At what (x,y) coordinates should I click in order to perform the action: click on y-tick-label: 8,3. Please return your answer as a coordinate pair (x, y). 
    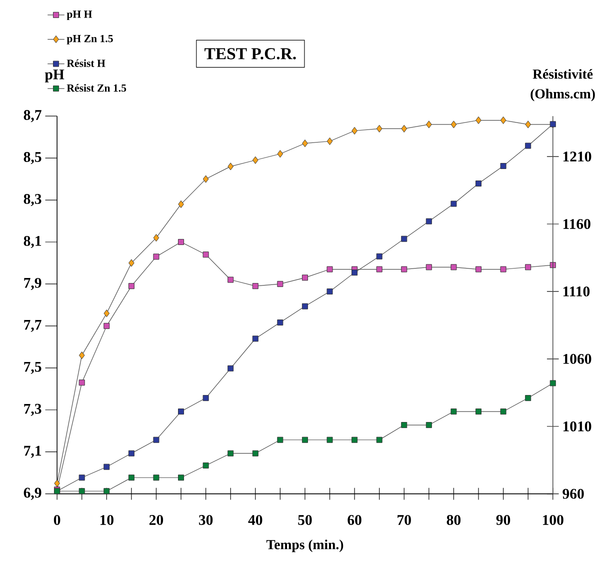
    Looking at the image, I should click on (33, 200).